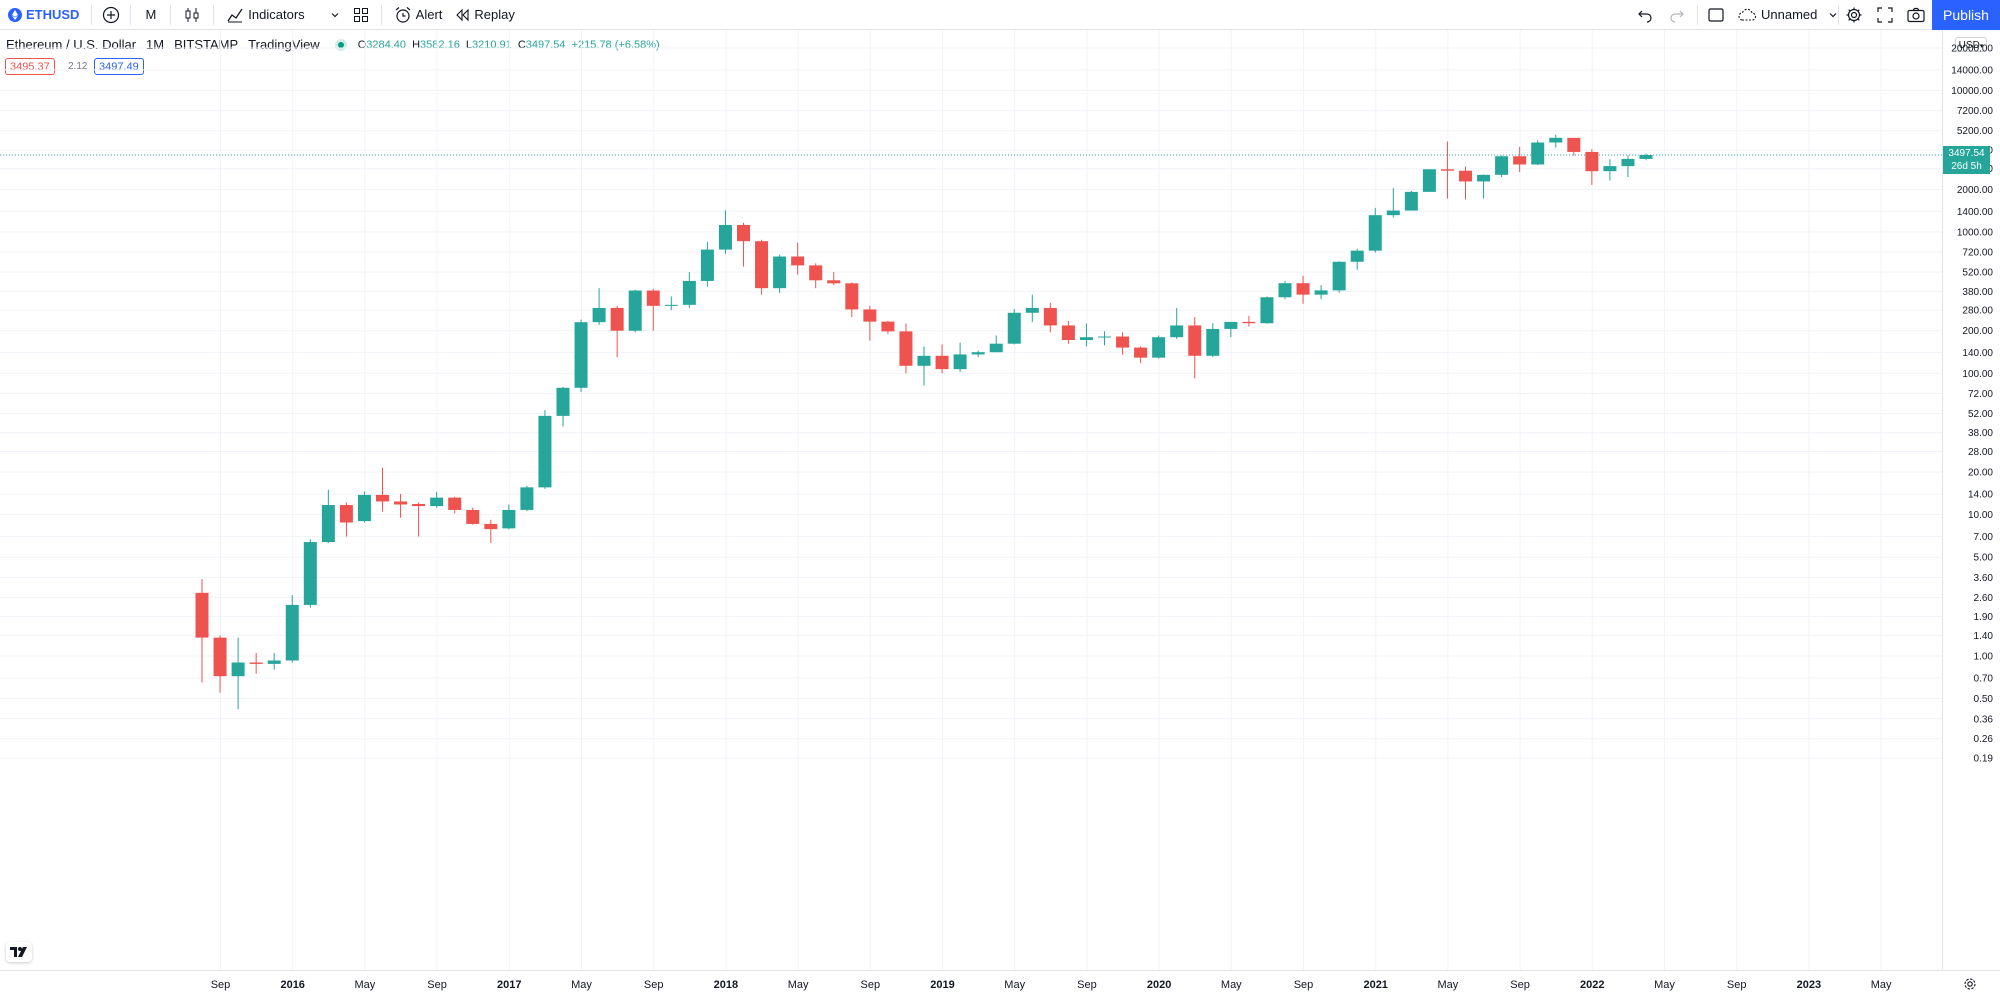 Image resolution: width=2000 pixels, height=997 pixels. I want to click on symbol-search: ETHUSD, so click(43, 15).